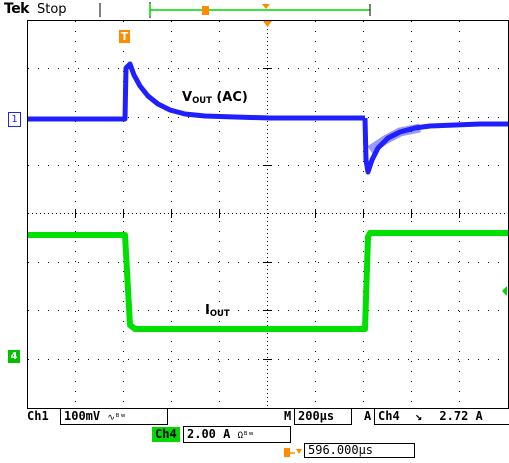  Describe the element at coordinates (418, 416) in the screenshot. I see `trigger-slope-icon: ↘` at that location.